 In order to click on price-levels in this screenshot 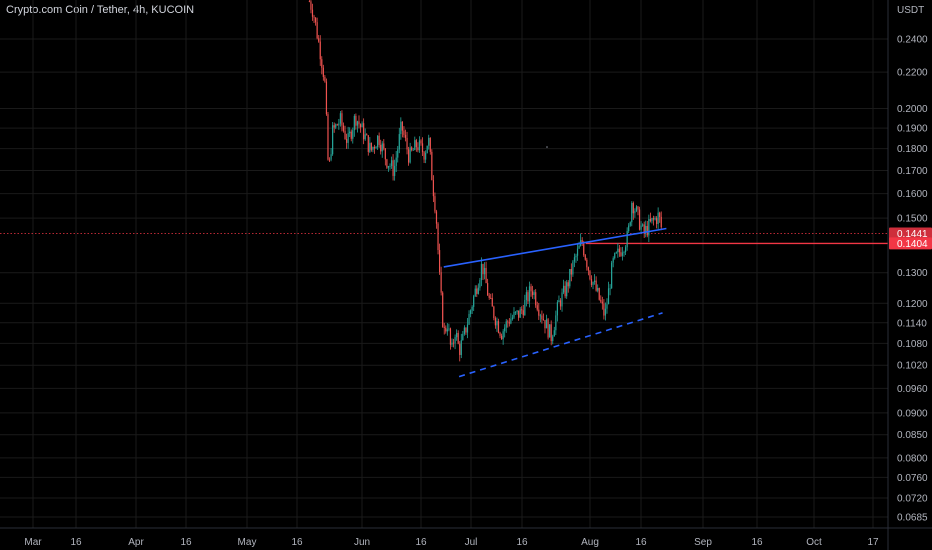, I will do `click(444, 239)`.